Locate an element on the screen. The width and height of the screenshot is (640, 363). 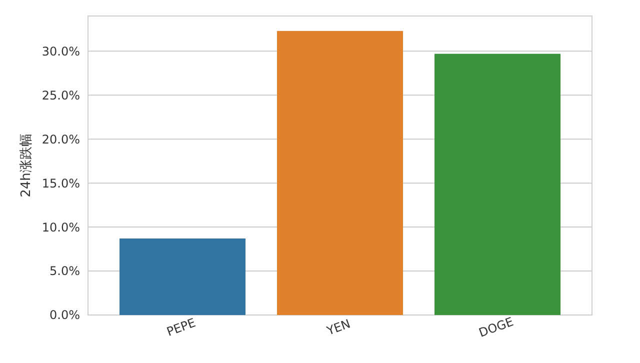
y-tick-label: 10.0% is located at coordinates (61, 227).